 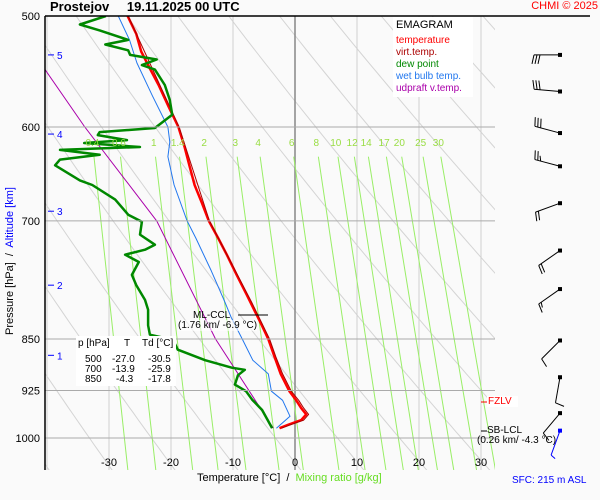 What do you see at coordinates (367, 143) in the screenshot?
I see `mixing-ratio-label: 14` at bounding box center [367, 143].